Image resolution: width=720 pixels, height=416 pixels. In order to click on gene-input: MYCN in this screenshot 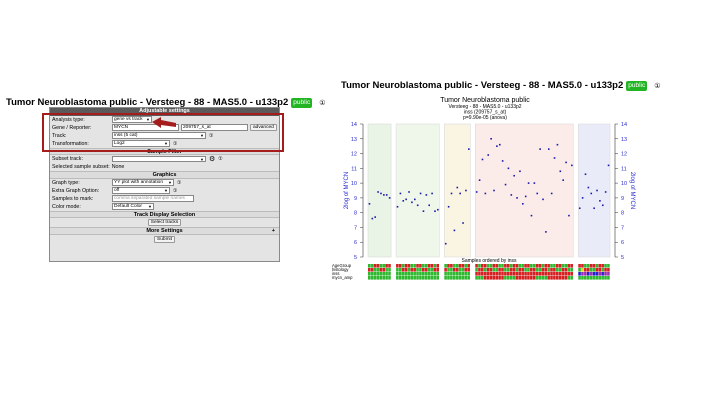, I will do `click(145, 127)`.